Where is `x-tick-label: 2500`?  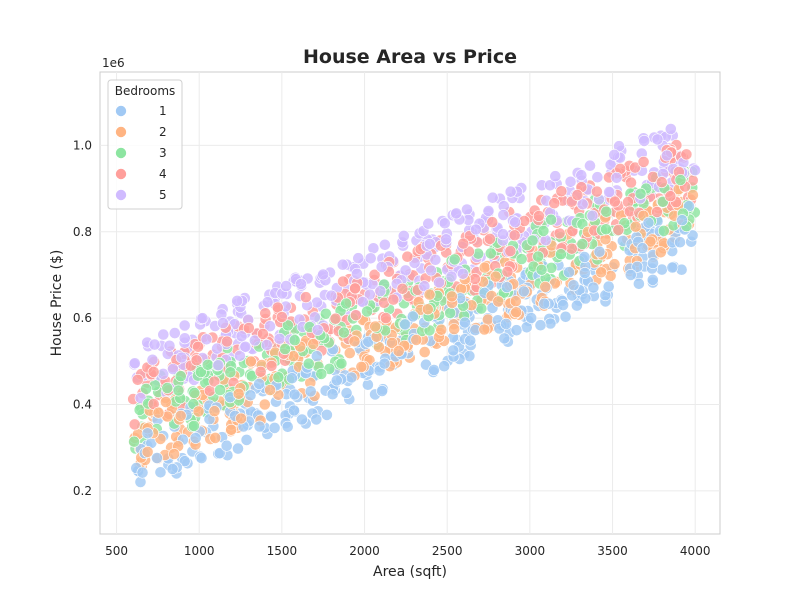 x-tick-label: 2500 is located at coordinates (447, 551).